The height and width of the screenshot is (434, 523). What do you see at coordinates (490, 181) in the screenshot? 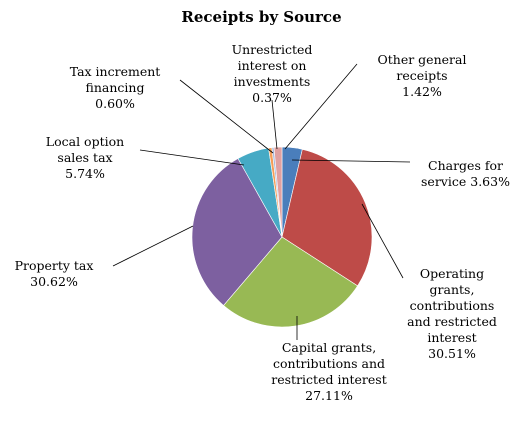
I see `label-value: 3.63%` at bounding box center [490, 181].